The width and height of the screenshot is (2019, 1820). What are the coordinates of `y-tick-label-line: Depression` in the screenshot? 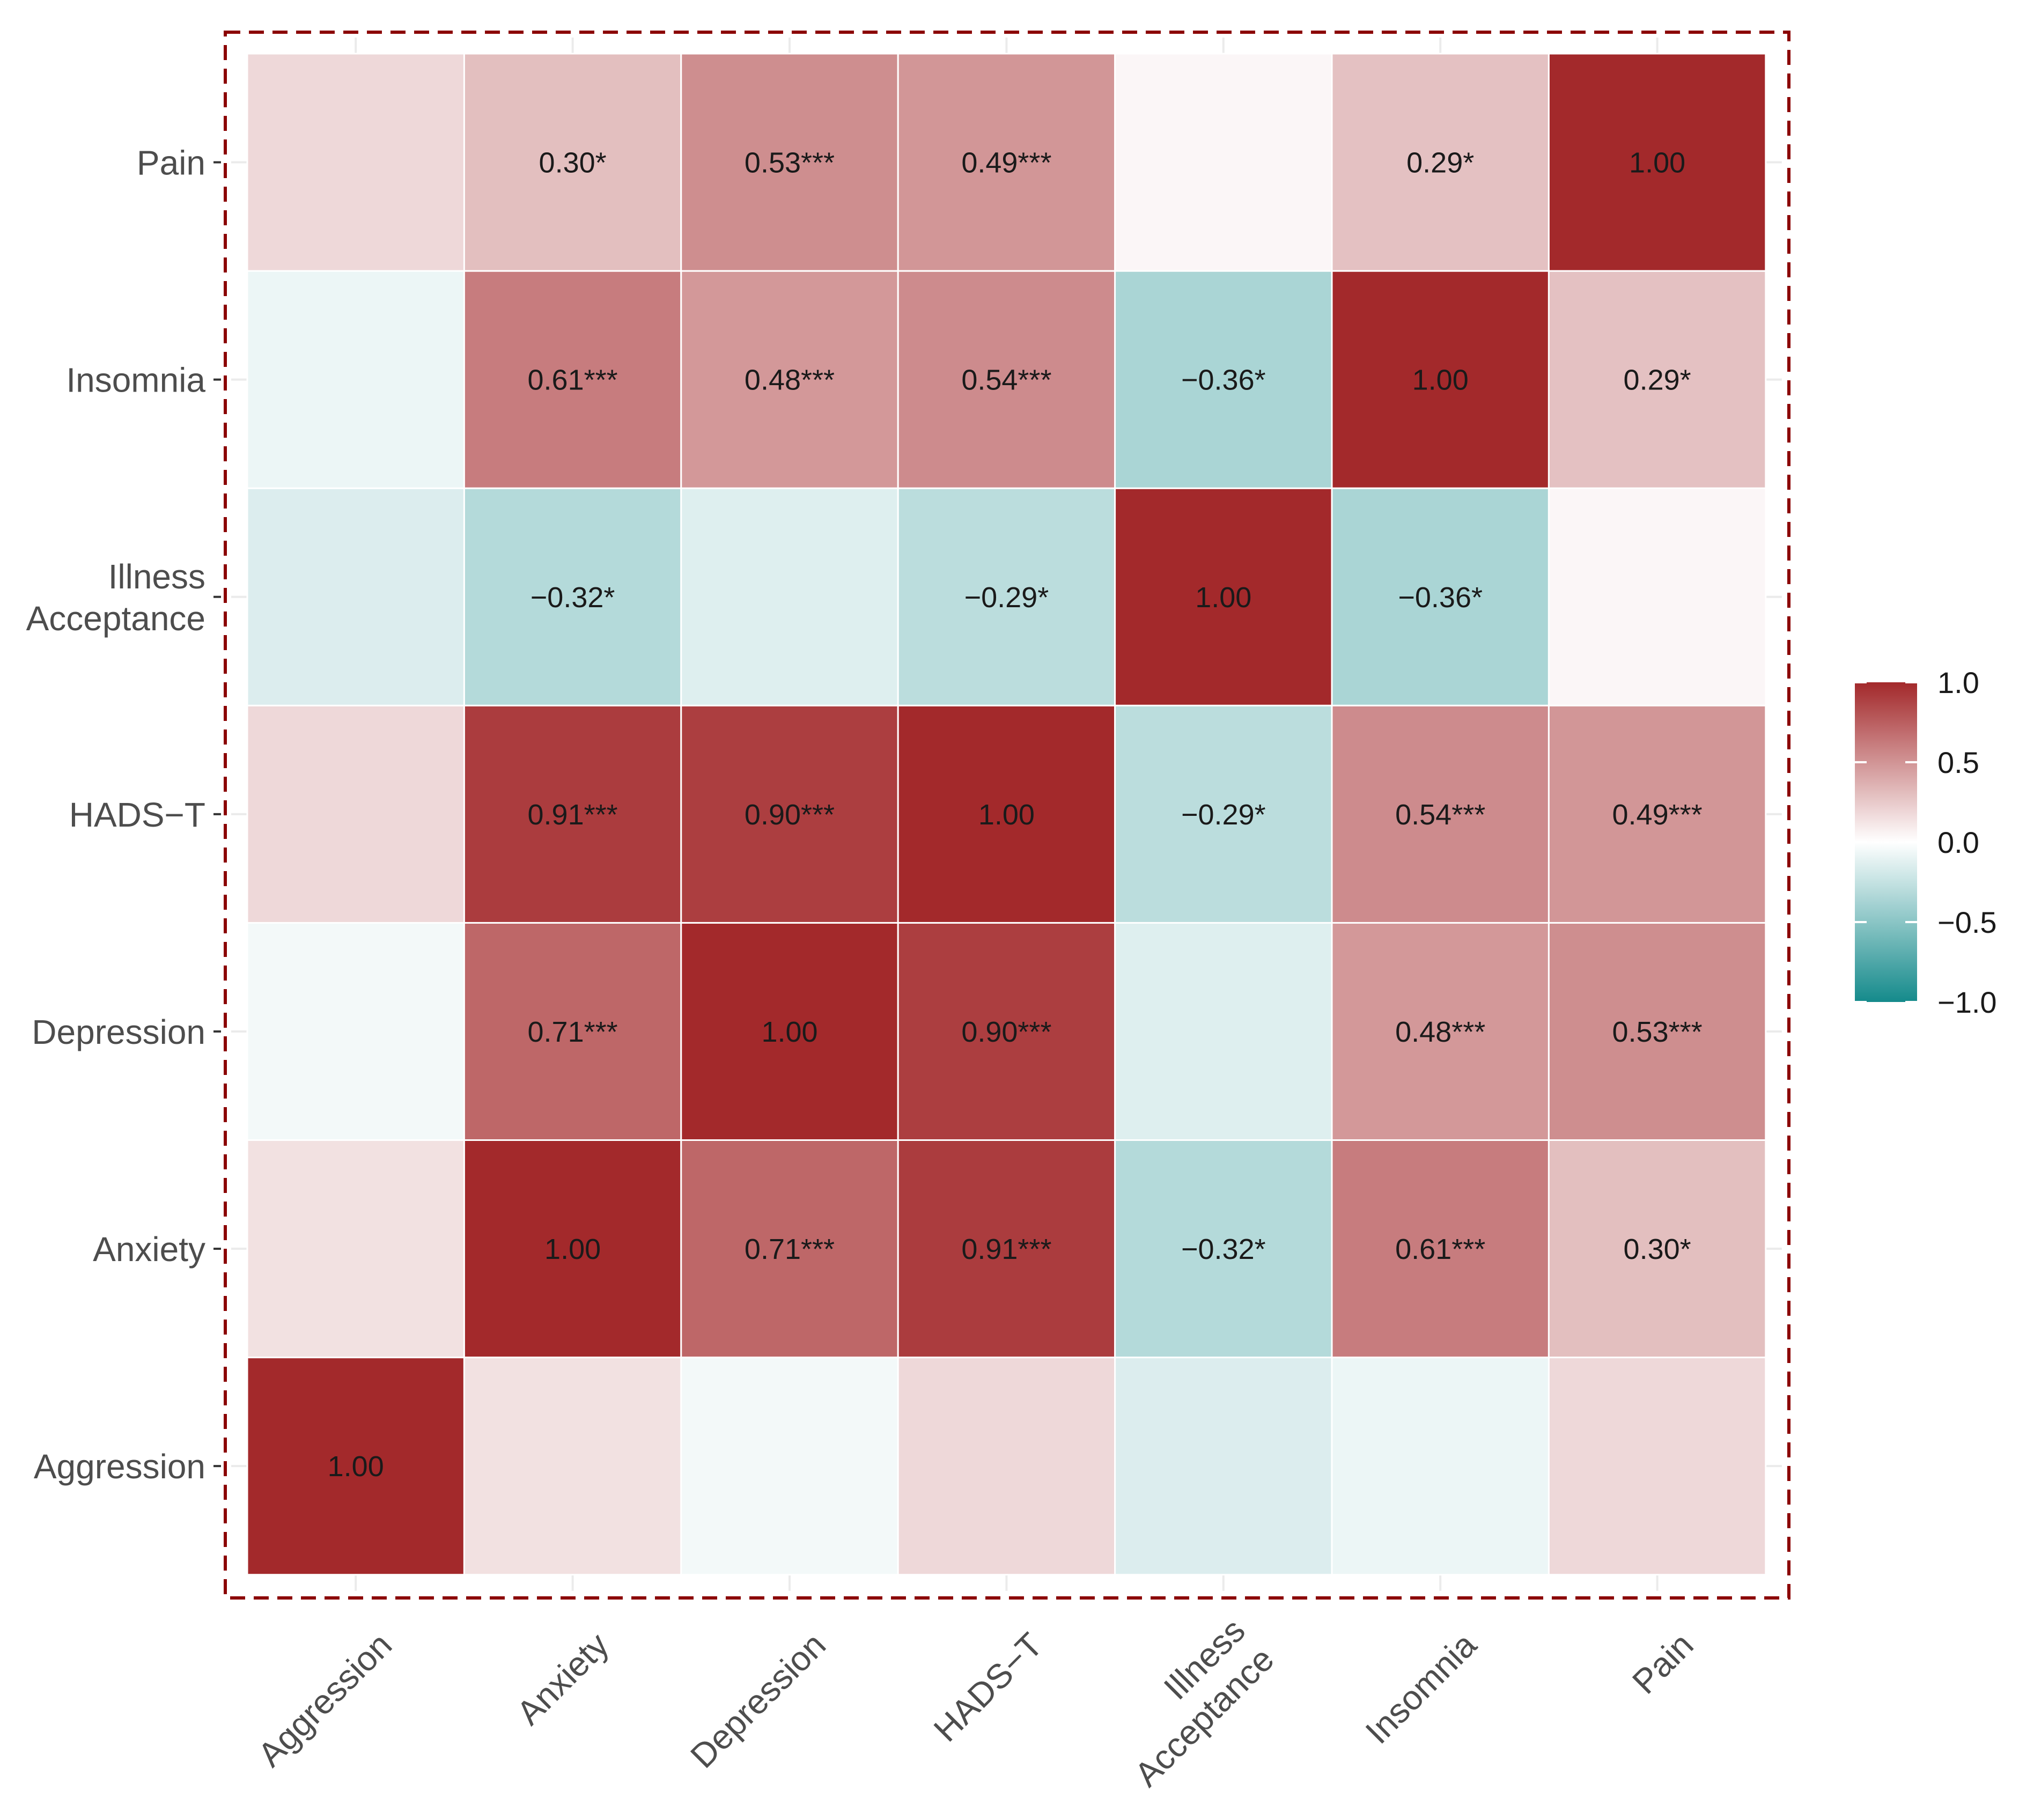 It's located at (119, 1032).